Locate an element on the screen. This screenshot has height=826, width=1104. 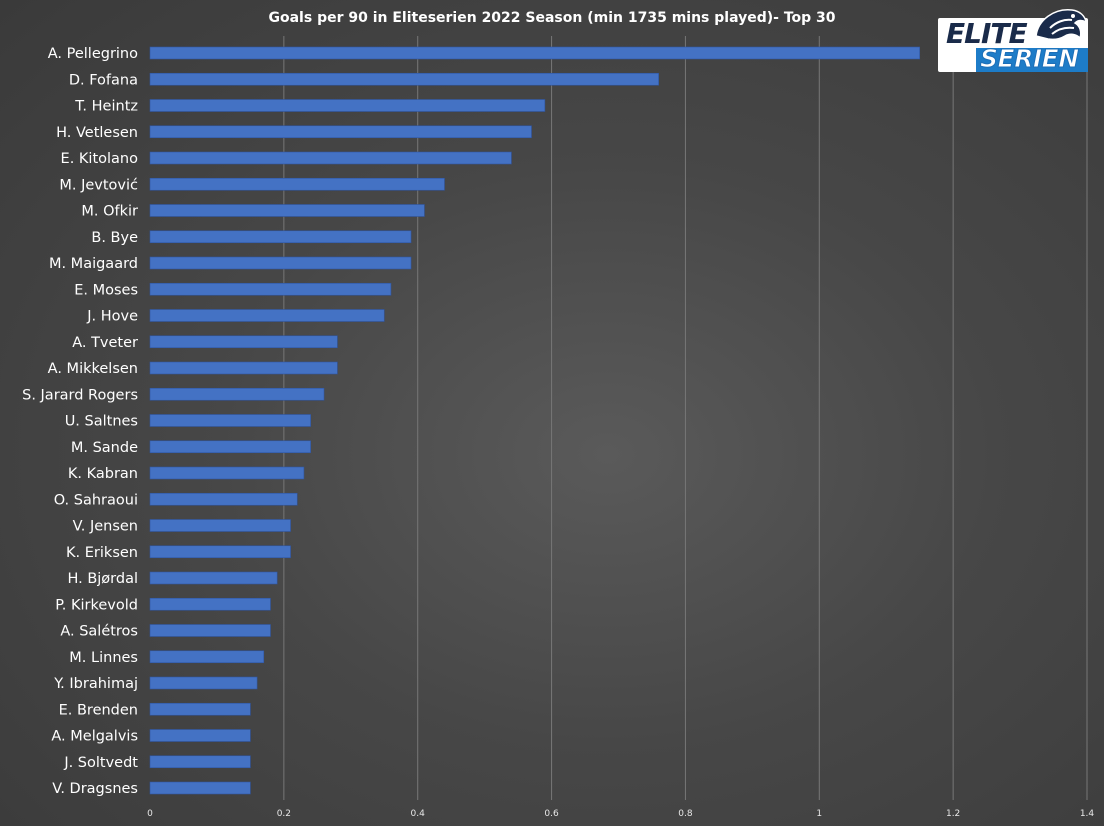
x-tick-label: 0.6 is located at coordinates (551, 814).